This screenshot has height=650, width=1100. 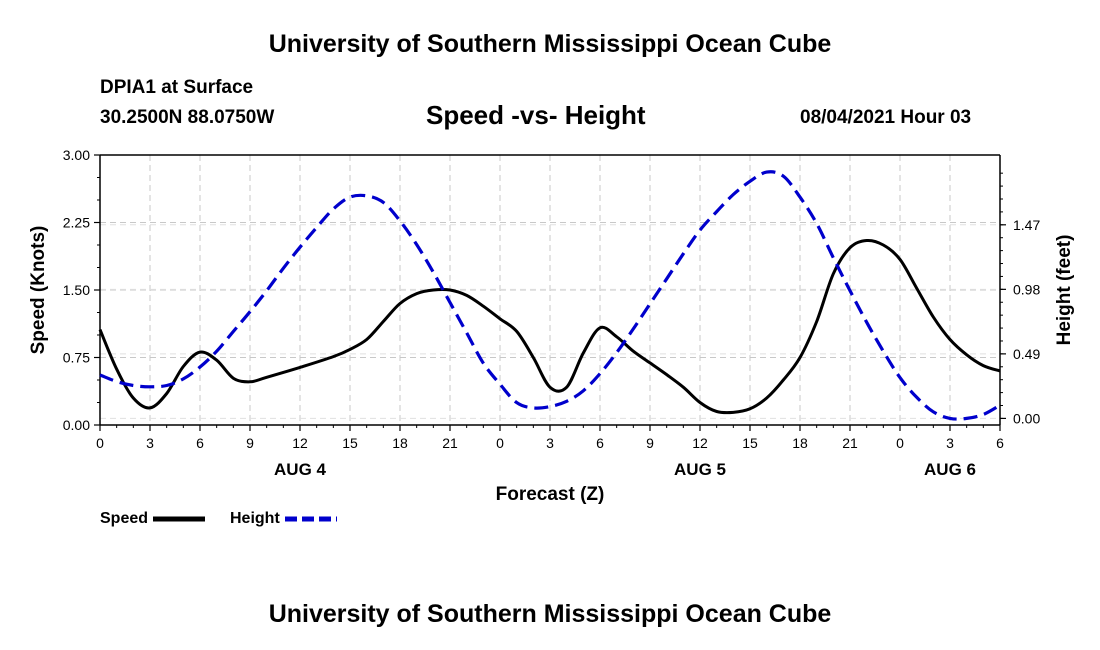 What do you see at coordinates (76, 223) in the screenshot?
I see `y-left-tick-label: 2.25` at bounding box center [76, 223].